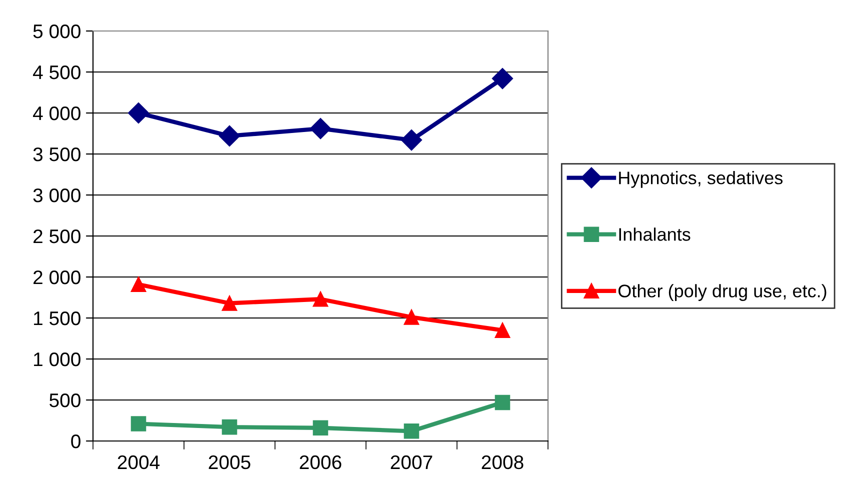 This screenshot has width=866, height=487. What do you see at coordinates (139, 462) in the screenshot?
I see `x-tick-label: 2004` at bounding box center [139, 462].